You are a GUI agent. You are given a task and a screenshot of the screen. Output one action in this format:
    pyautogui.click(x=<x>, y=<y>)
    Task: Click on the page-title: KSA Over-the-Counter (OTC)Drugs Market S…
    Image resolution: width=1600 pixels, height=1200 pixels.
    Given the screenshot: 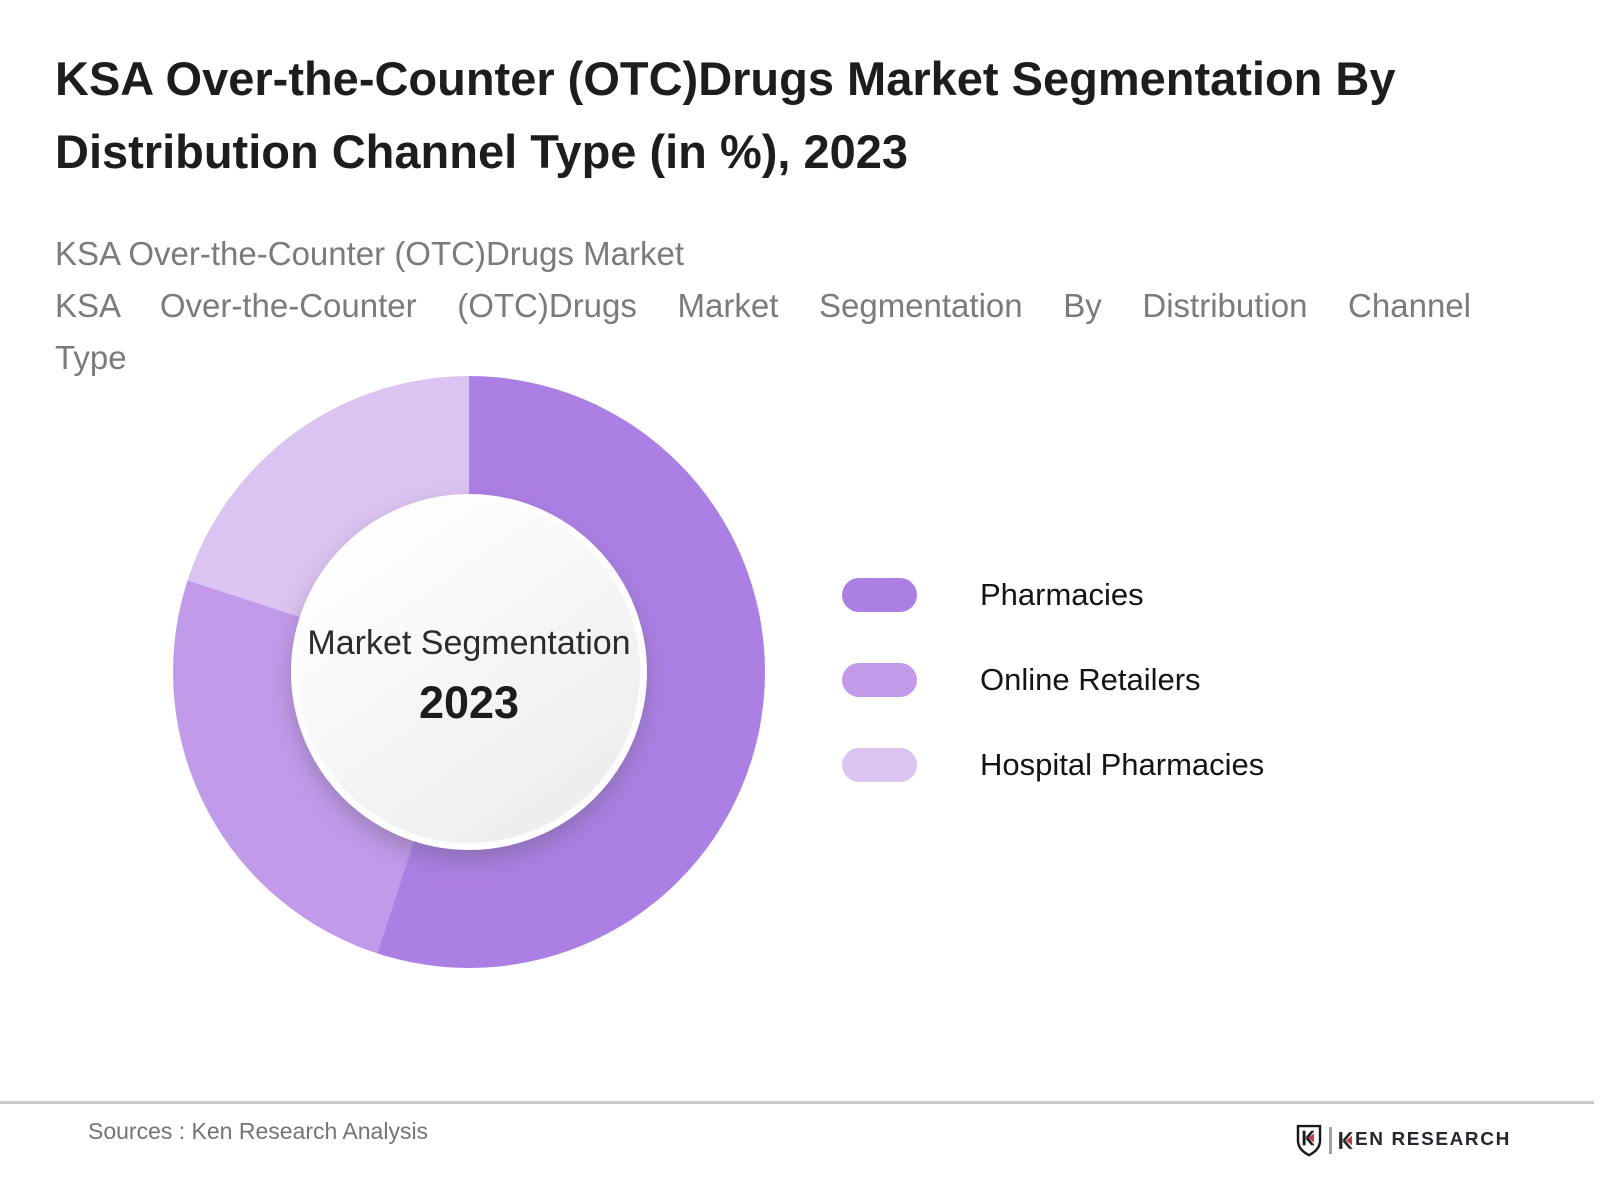 What is the action you would take?
    pyautogui.click(x=785, y=115)
    